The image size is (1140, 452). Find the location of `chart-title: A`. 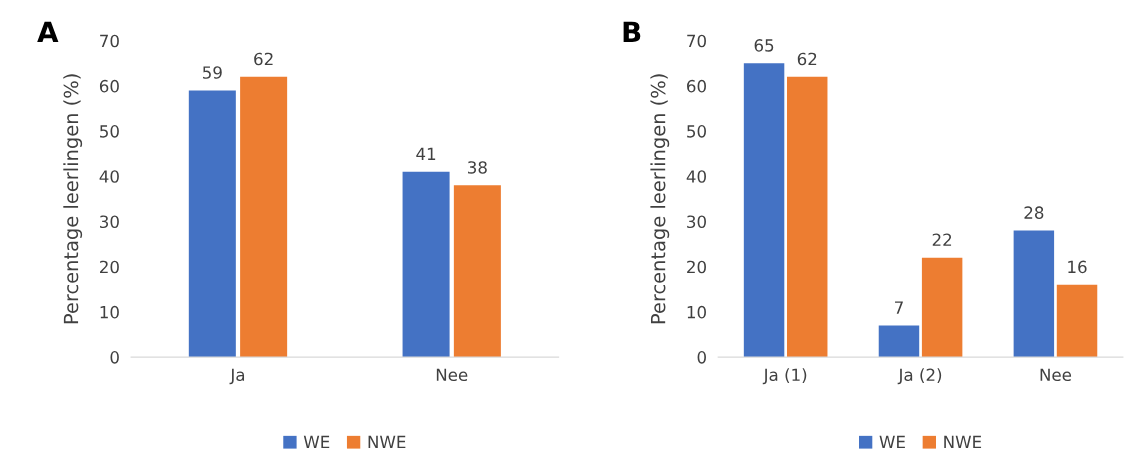

chart-title: A is located at coordinates (48, 32).